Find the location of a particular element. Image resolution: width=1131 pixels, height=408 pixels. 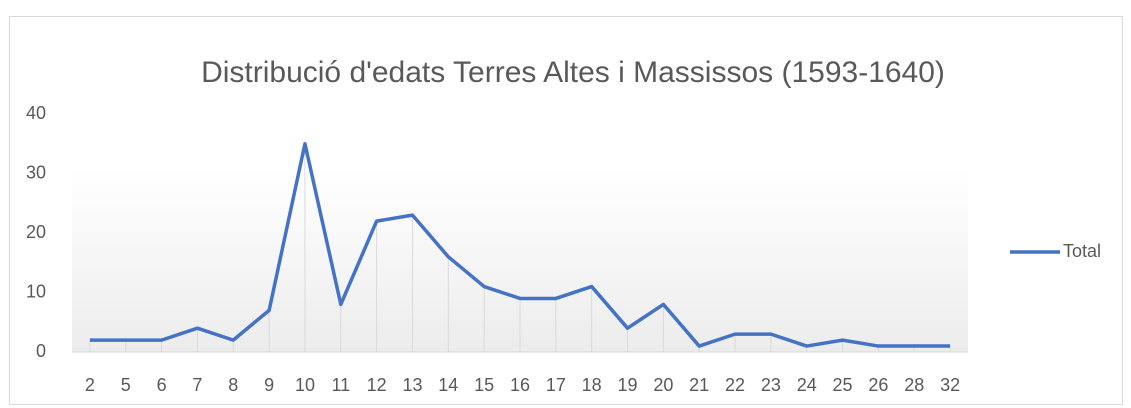

y-tick-label: 20 is located at coordinates (36, 232).